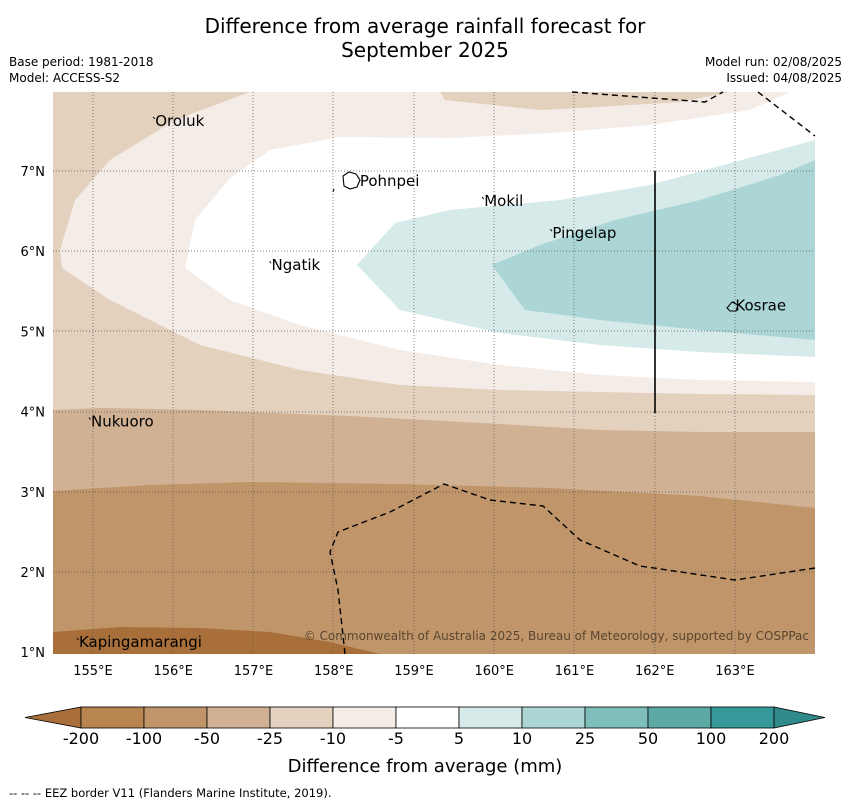  I want to click on longitude-tick-label: 157°E, so click(254, 671).